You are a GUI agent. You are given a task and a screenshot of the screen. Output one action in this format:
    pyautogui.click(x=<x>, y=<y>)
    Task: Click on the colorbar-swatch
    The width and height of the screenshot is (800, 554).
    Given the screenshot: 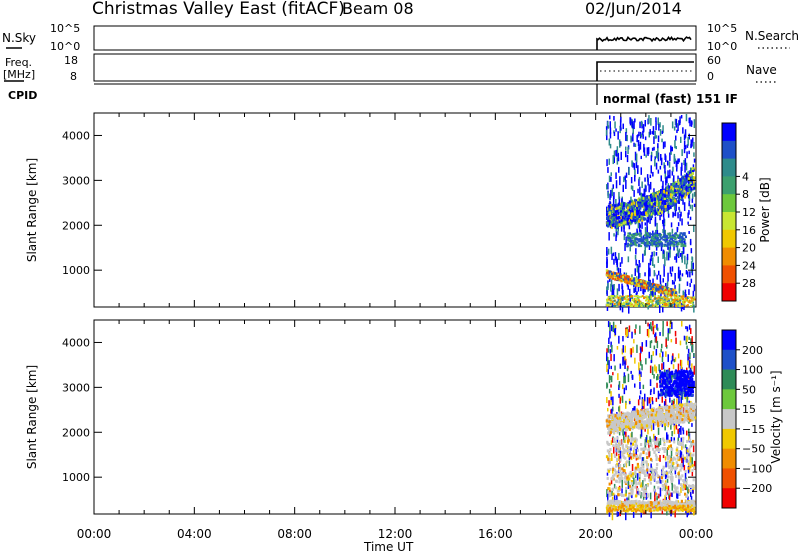 What is the action you would take?
    pyautogui.click(x=729, y=150)
    